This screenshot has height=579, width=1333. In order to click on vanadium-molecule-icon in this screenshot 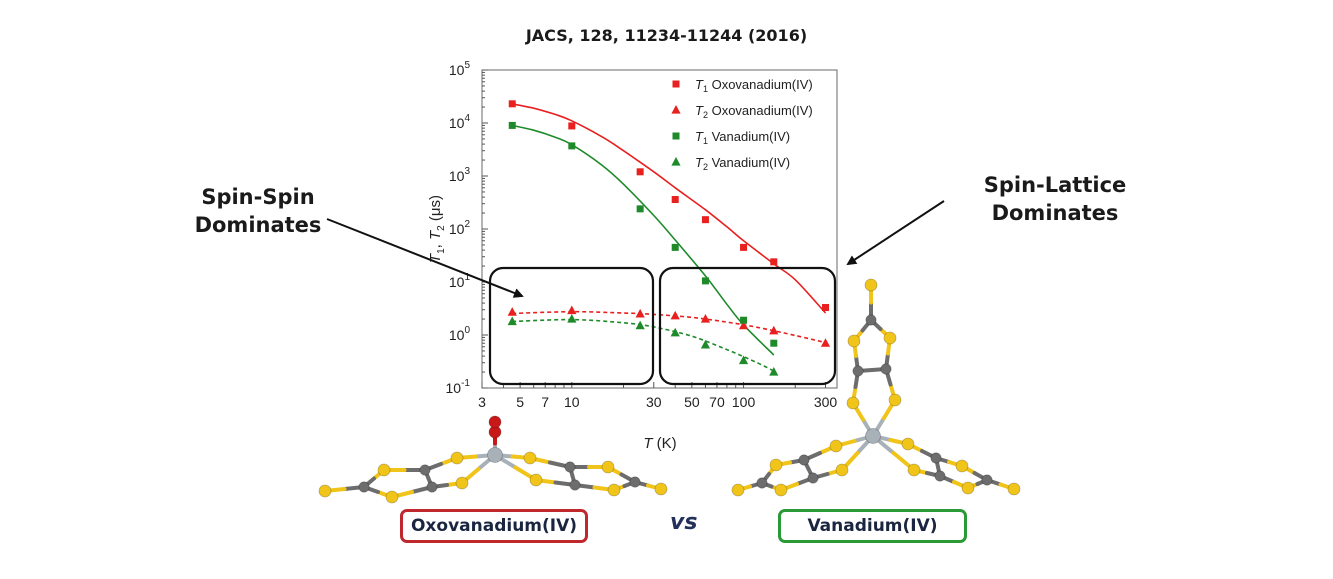, I will do `click(876, 387)`.